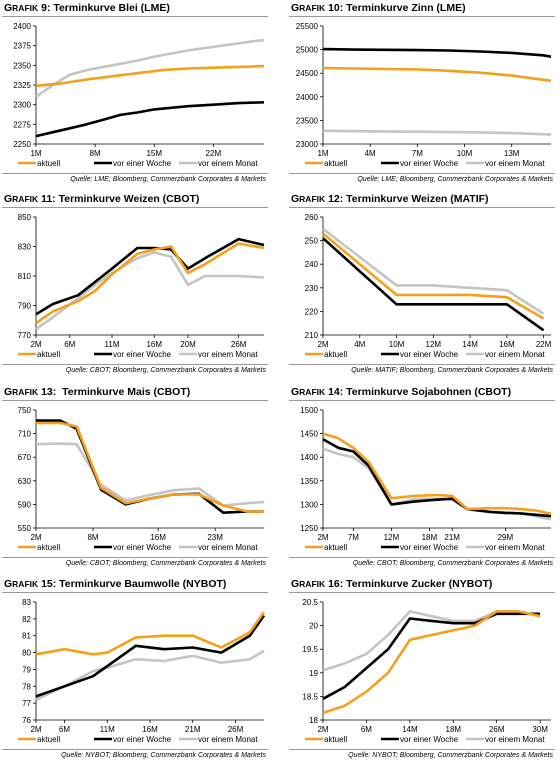 The image size is (560, 765). What do you see at coordinates (92, 537) in the screenshot?
I see `x-tick-label: 8M` at bounding box center [92, 537].